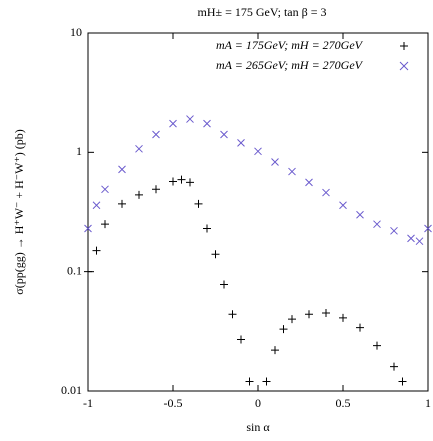 This screenshot has width=433, height=441. I want to click on y-tick-label: 10, so click(76, 32).